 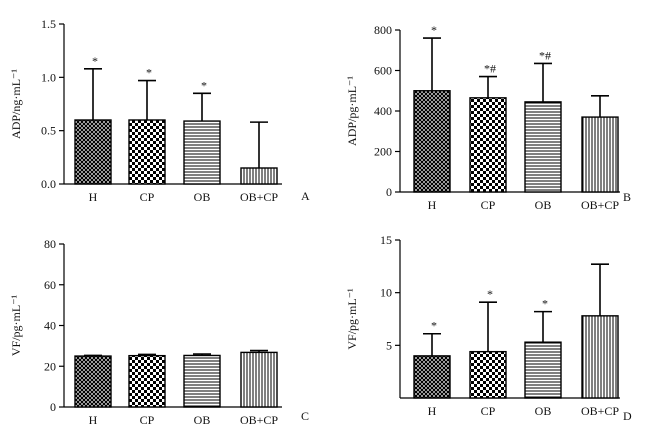 I want to click on panel-label: D, so click(x=627, y=416).